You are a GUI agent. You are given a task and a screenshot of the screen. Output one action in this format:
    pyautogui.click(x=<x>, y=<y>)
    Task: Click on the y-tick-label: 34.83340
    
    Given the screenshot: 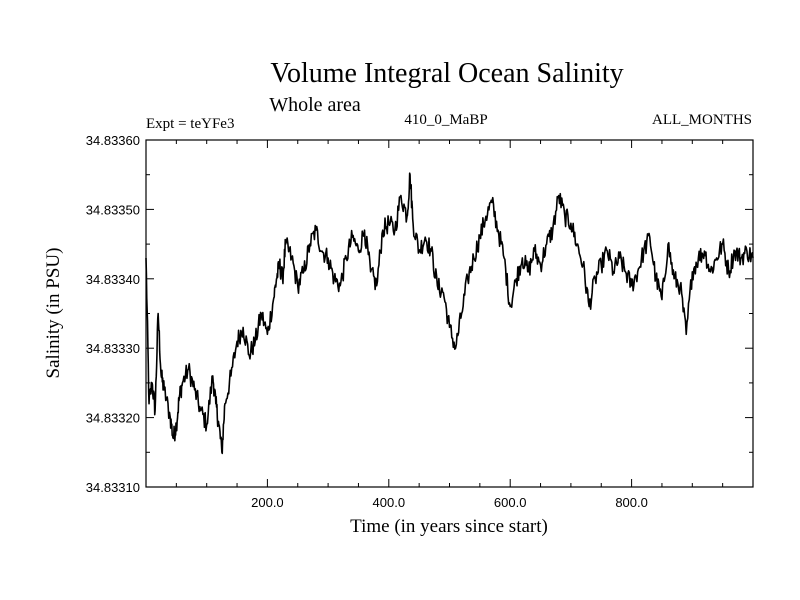 What is the action you would take?
    pyautogui.click(x=113, y=279)
    